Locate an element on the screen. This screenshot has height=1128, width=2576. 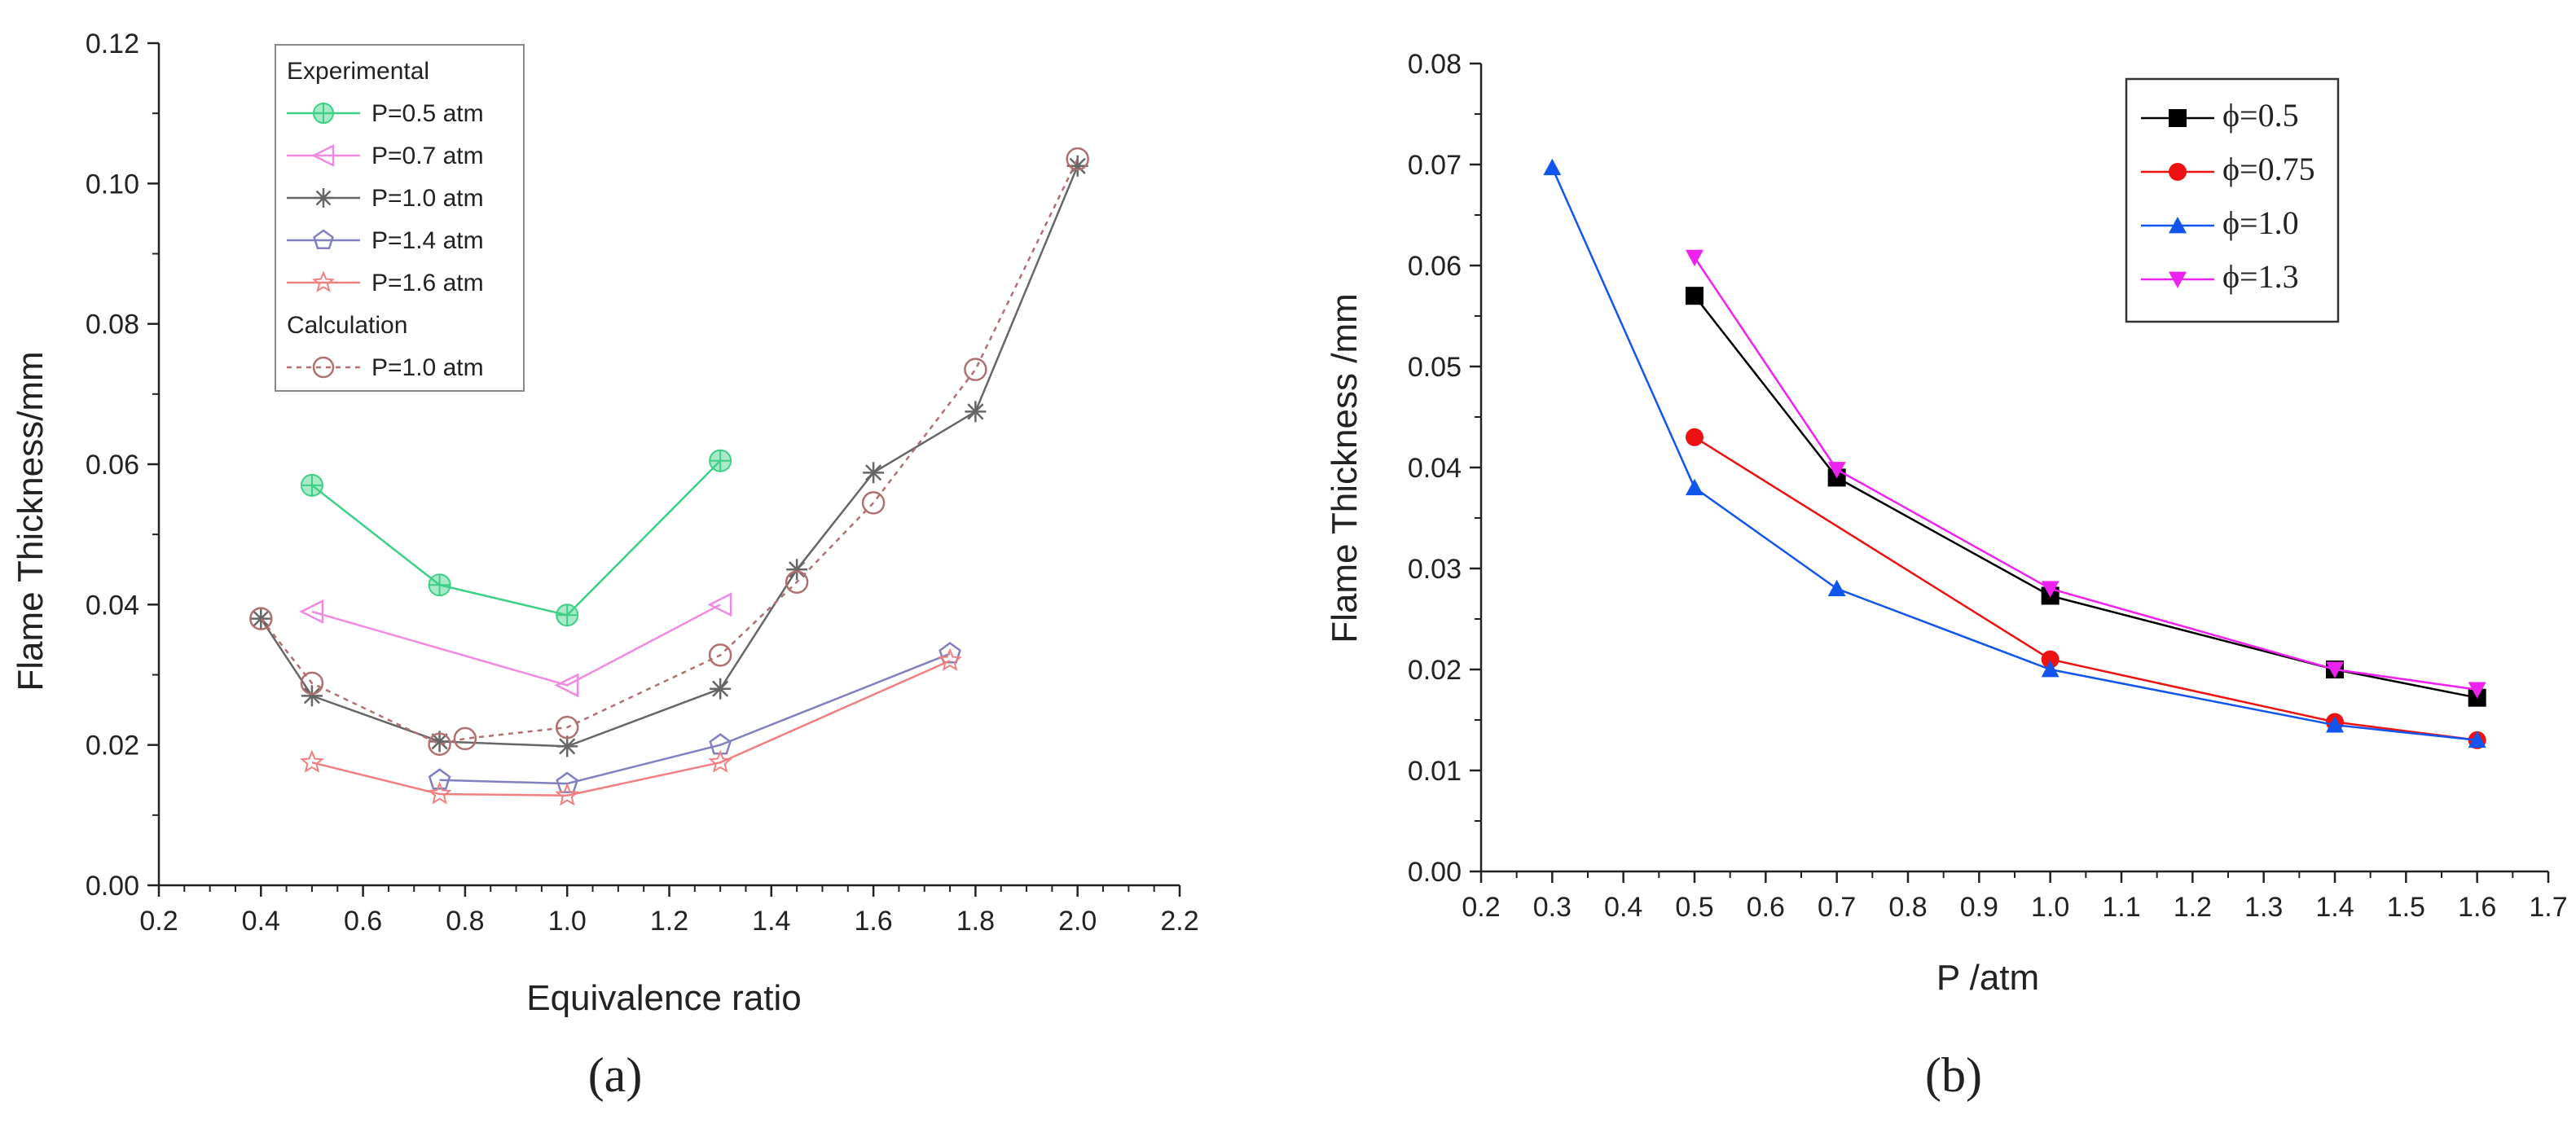
legend-item-label: ϕ=1.3 is located at coordinates (2260, 277).